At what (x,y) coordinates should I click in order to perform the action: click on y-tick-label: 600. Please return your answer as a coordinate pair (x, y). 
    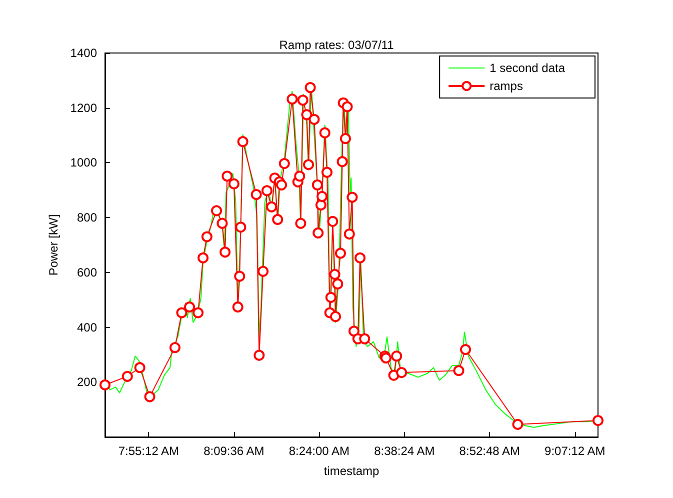
    Looking at the image, I should click on (87, 272).